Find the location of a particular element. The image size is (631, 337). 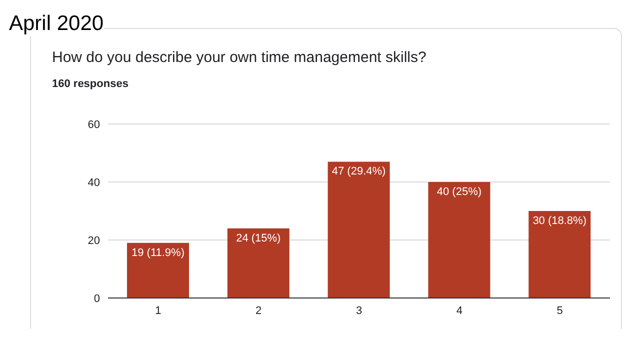

x-tick-label: 2 is located at coordinates (259, 310).